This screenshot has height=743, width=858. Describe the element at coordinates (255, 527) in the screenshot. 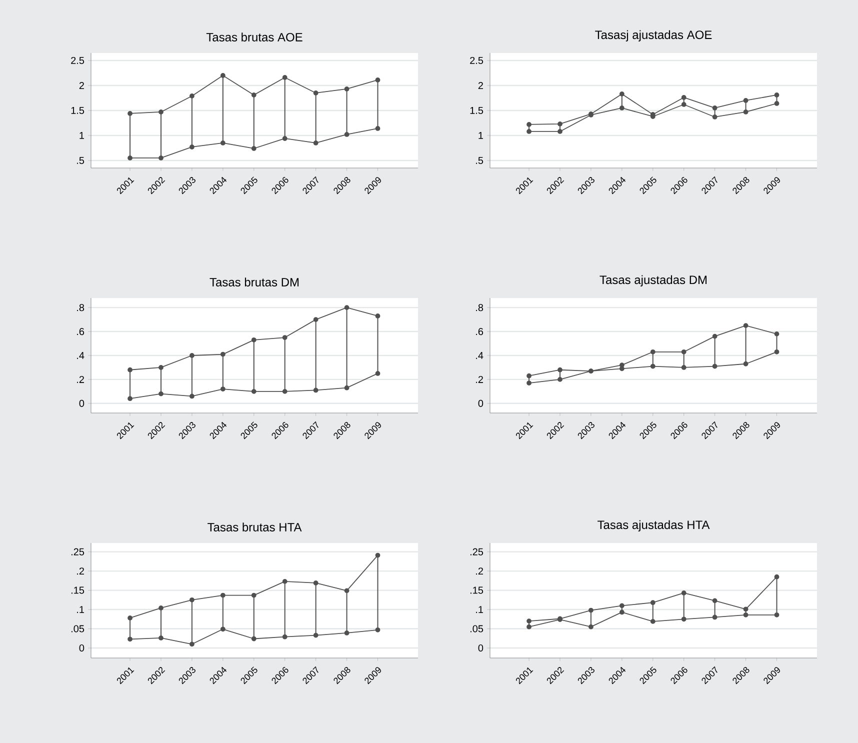

I see `chart-title: Tasas brutas HTA` at that location.